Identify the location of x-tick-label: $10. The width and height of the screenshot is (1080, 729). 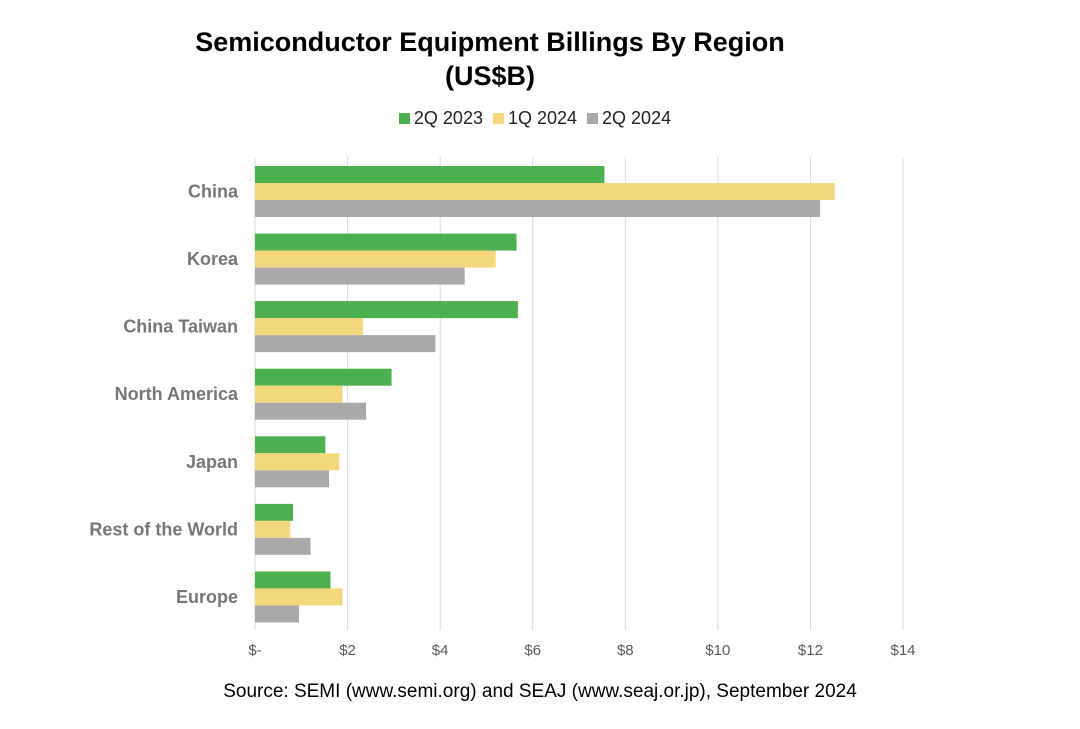
(717, 650).